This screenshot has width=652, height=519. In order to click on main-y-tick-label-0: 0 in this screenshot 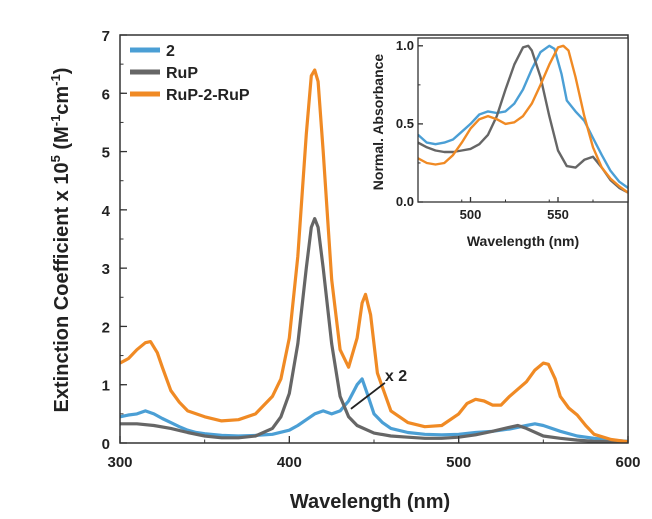, I will do `click(106, 444)`.